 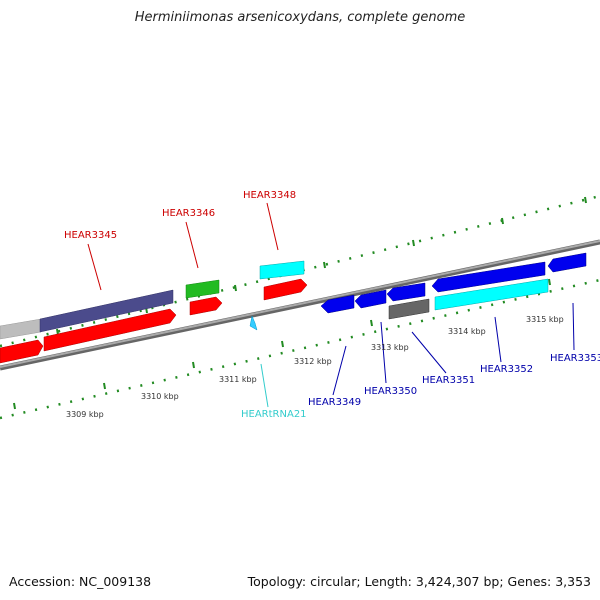 What do you see at coordinates (238, 379) in the screenshot?
I see `scale-label: 3311 kbp` at bounding box center [238, 379].